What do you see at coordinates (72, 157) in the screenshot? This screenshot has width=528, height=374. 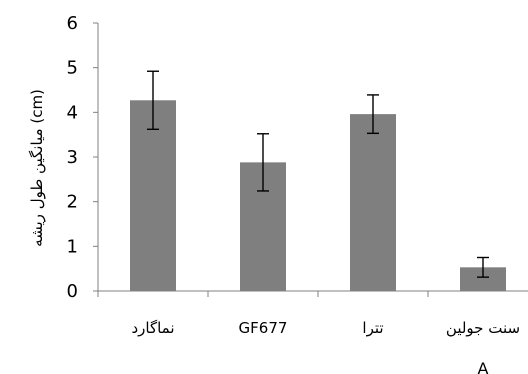 I see `y-tick-label: 3` at bounding box center [72, 157].